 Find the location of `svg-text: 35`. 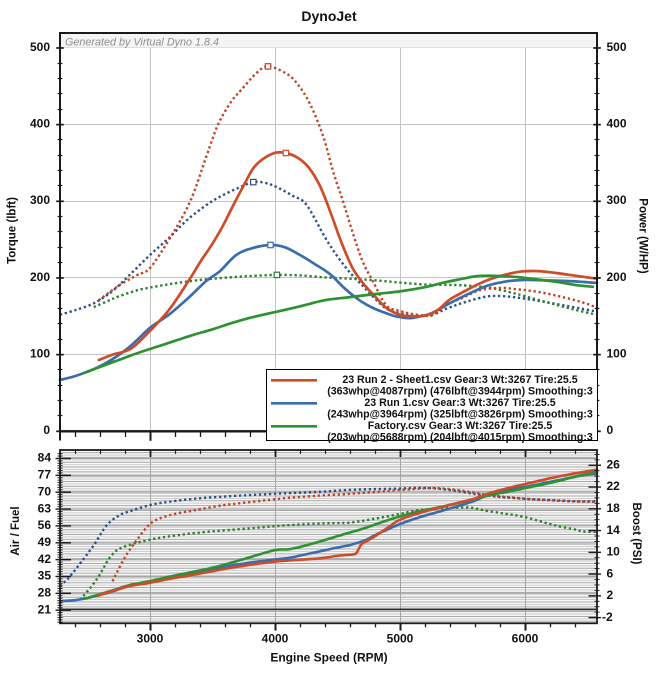

svg-text: 35 is located at coordinates (45, 576).